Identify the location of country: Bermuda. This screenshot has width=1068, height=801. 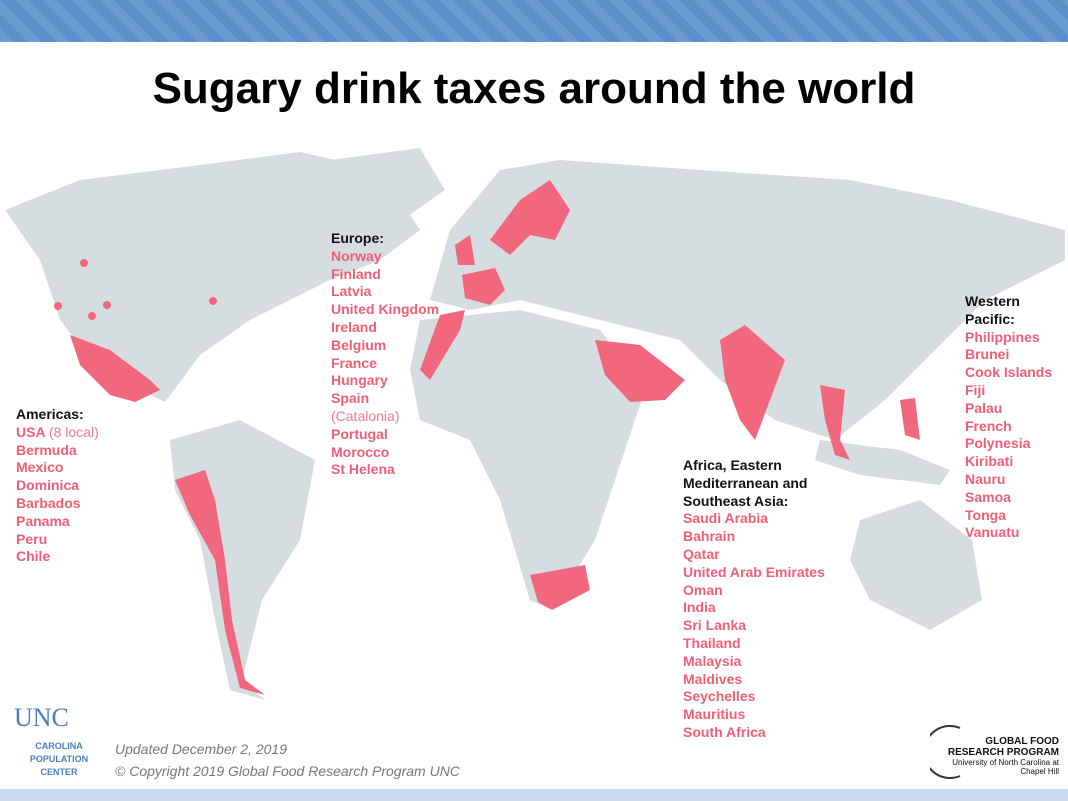
(57, 451).